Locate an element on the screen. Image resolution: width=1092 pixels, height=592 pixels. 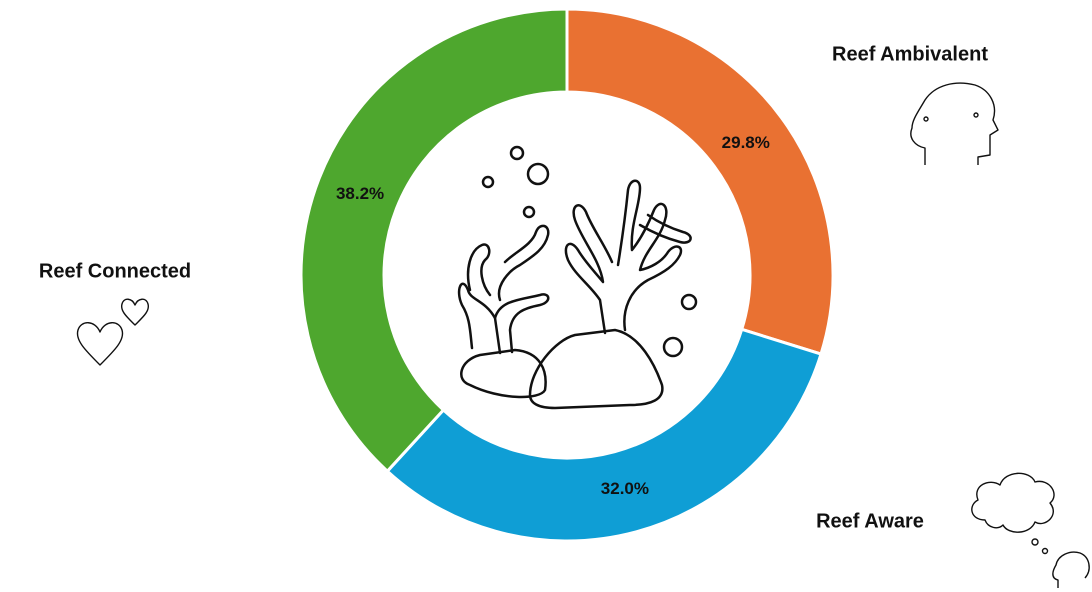
category-label: Reef Connected is located at coordinates (115, 271).